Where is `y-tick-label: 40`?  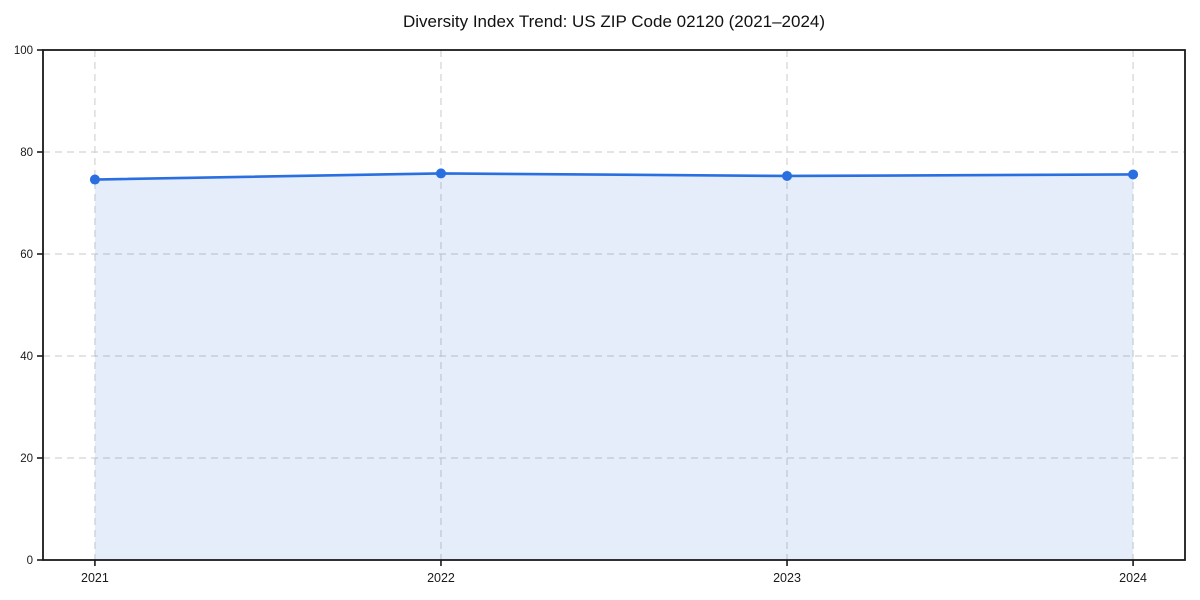
y-tick-label: 40 is located at coordinates (26, 357).